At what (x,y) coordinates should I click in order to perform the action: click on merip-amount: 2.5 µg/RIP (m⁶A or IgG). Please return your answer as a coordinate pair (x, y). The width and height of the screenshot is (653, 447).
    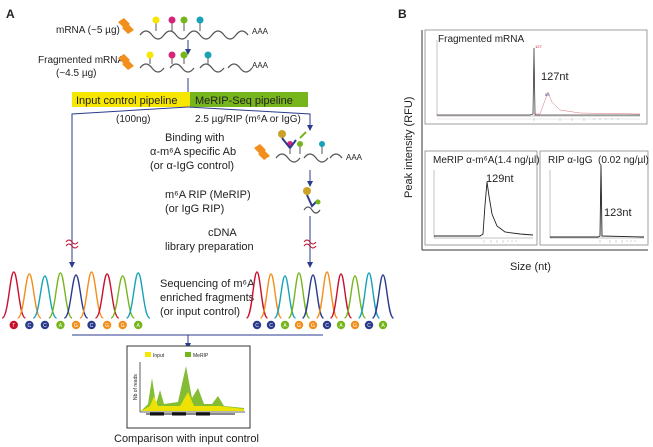
    Looking at the image, I should click on (248, 119).